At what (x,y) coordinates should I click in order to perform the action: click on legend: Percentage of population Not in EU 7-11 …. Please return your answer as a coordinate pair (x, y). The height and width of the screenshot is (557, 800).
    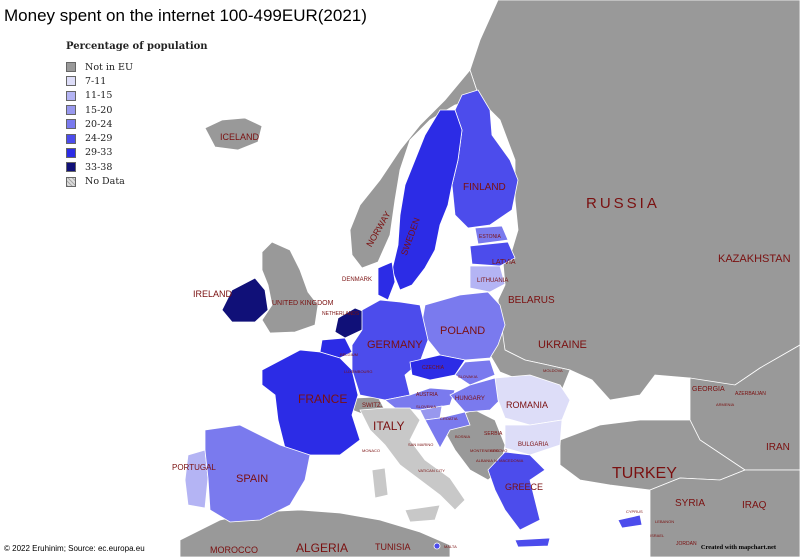
    Looking at the image, I should click on (137, 115).